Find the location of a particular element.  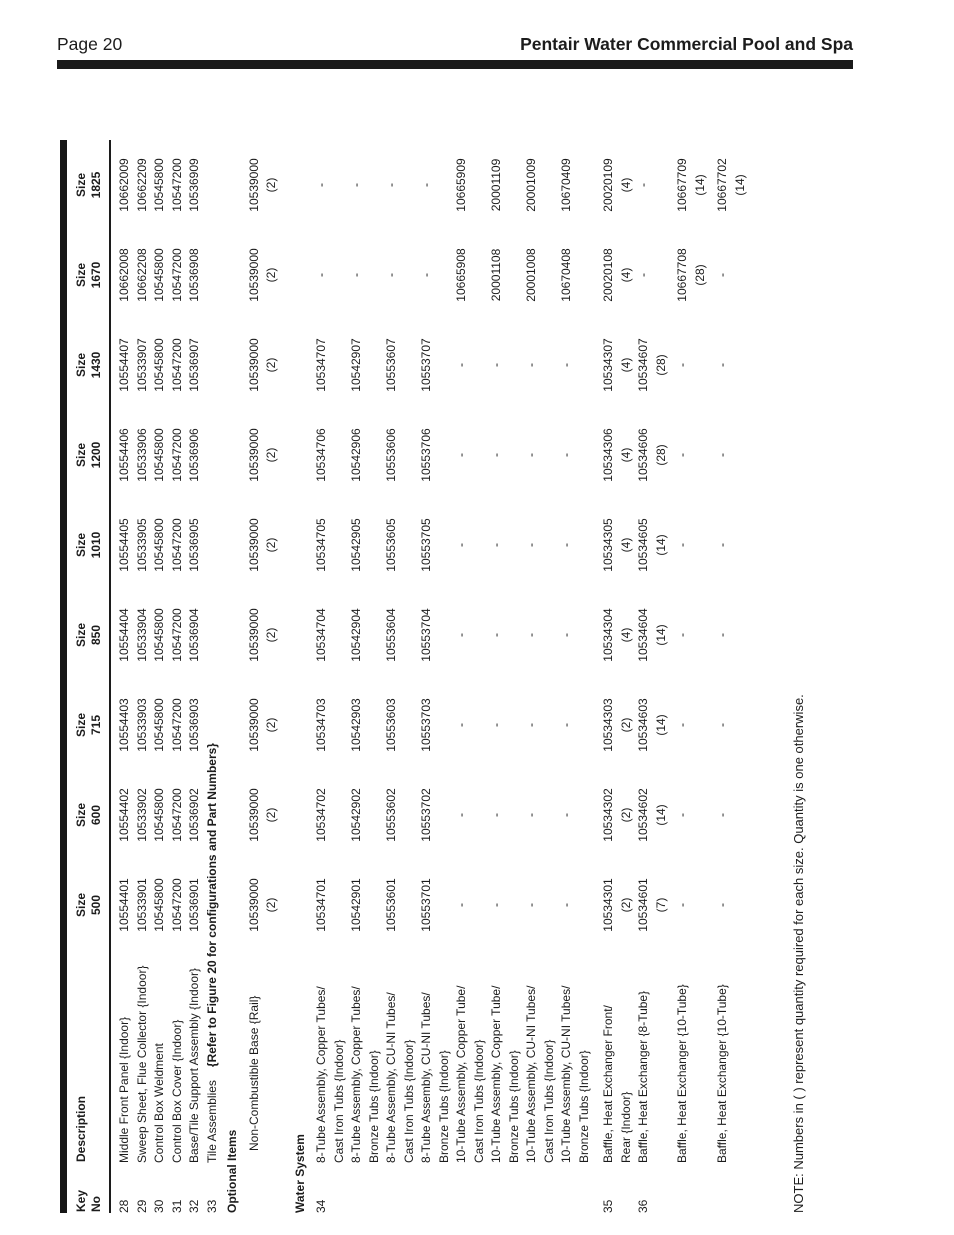

value-cell: 10533902 is located at coordinates (141, 815).